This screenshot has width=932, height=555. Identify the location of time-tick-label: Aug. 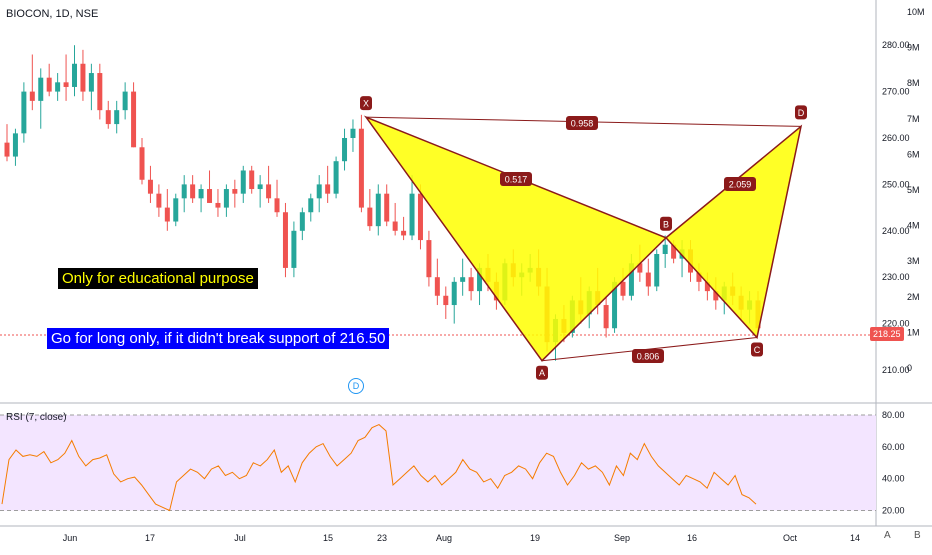
(444, 538).